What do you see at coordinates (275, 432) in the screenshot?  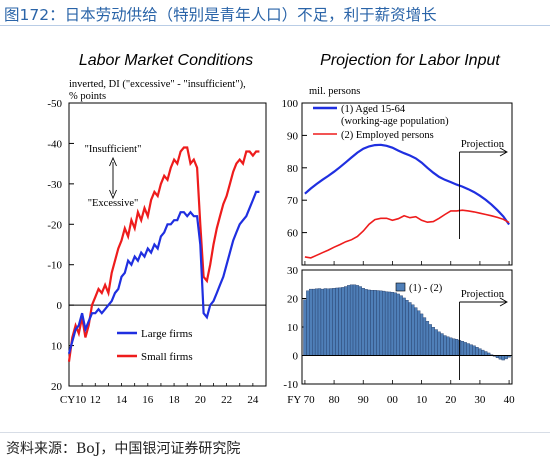 I see `footer-divider` at bounding box center [275, 432].